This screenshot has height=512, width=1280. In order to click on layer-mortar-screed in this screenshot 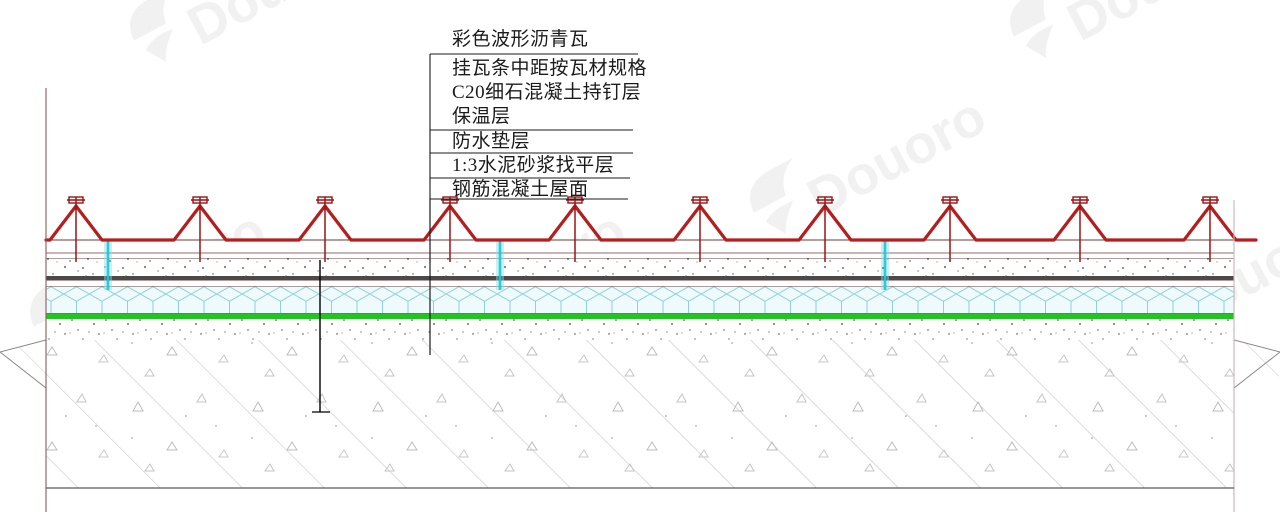, I will do `click(640, 329)`.